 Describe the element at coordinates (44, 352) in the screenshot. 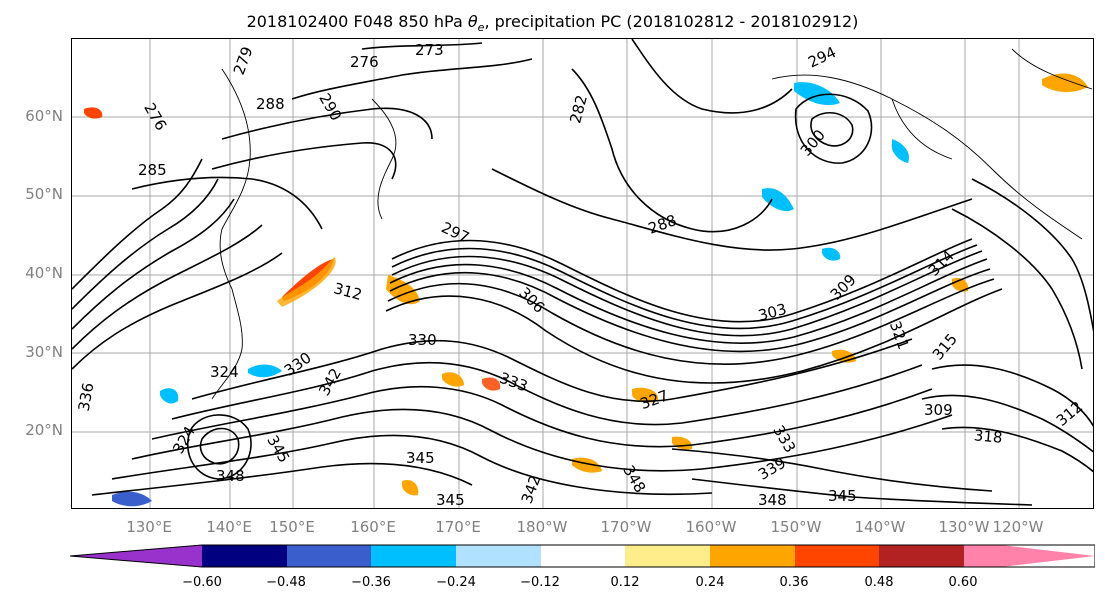

I see `lat-label-30n: 30°N` at that location.